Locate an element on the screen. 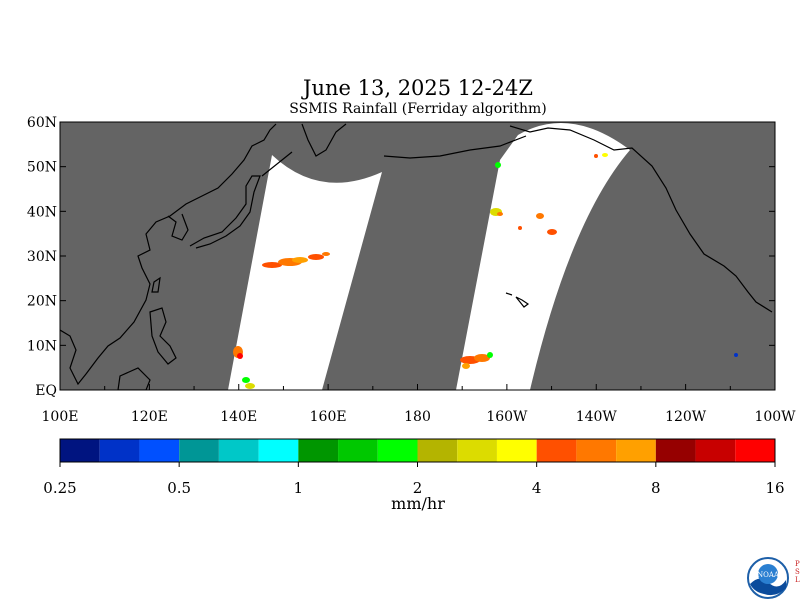 This screenshot has width=800, height=600. colorbar-tick-label: 16 is located at coordinates (774, 488).